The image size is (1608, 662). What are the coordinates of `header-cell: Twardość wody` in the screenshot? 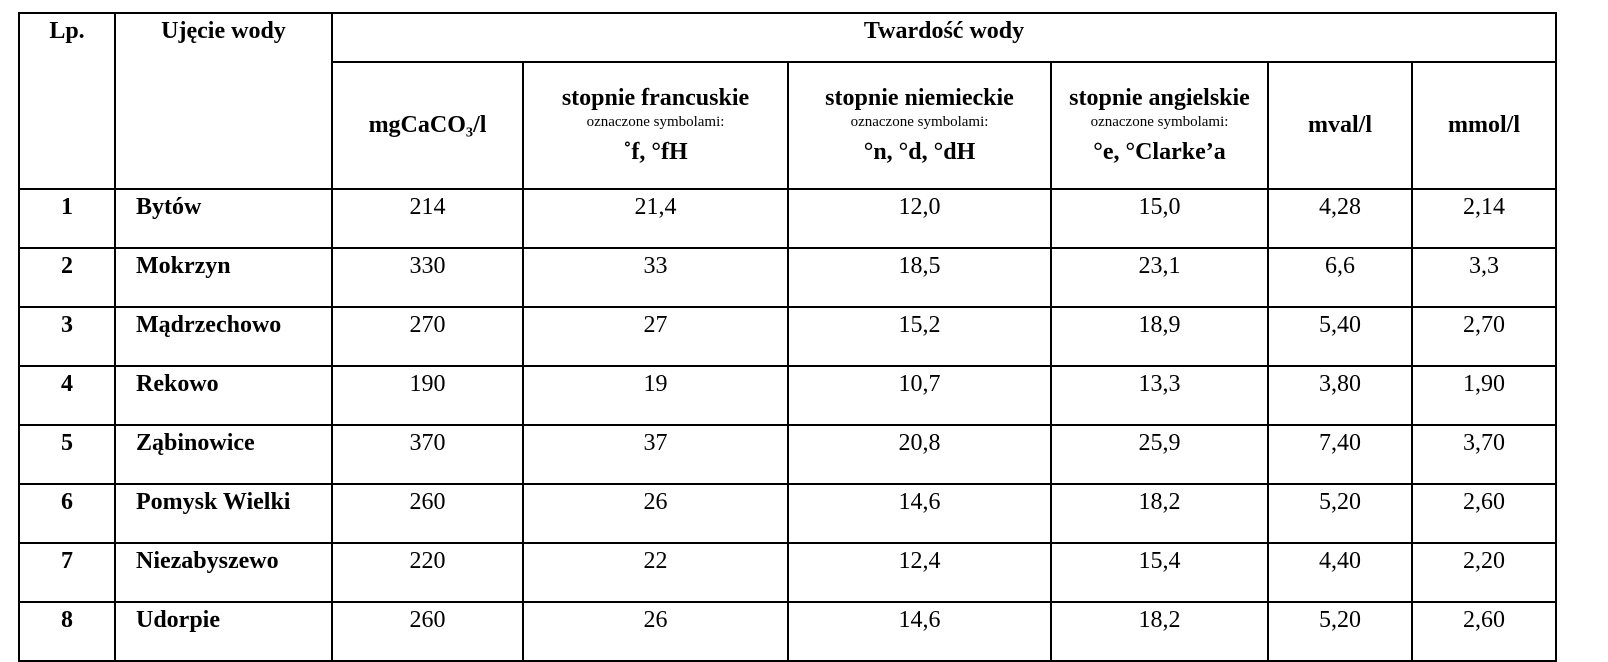 It's located at (944, 37).